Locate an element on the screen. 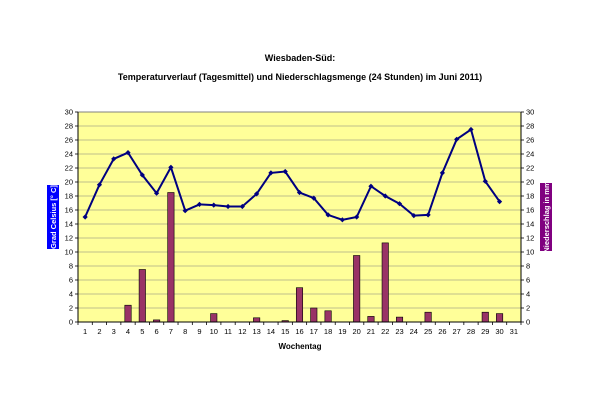 The width and height of the screenshot is (600, 405). y-tick-label-right: 24 is located at coordinates (530, 154).